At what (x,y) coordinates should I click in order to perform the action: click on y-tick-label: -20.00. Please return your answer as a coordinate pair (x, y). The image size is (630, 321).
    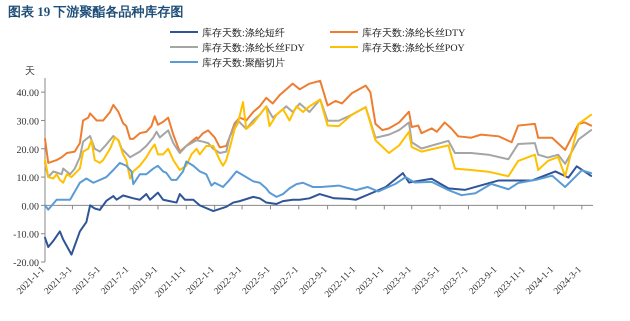
    Looking at the image, I should click on (26, 263).